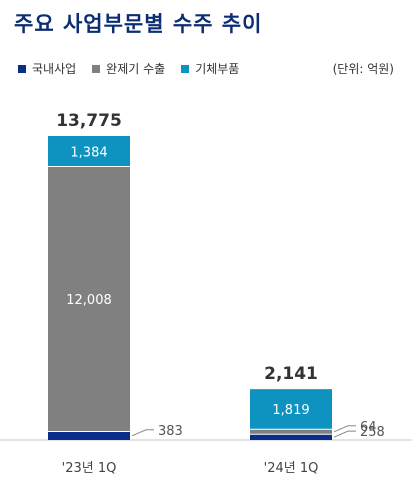 Image resolution: width=412 pixels, height=486 pixels. I want to click on total-label: 2,141, so click(291, 374).